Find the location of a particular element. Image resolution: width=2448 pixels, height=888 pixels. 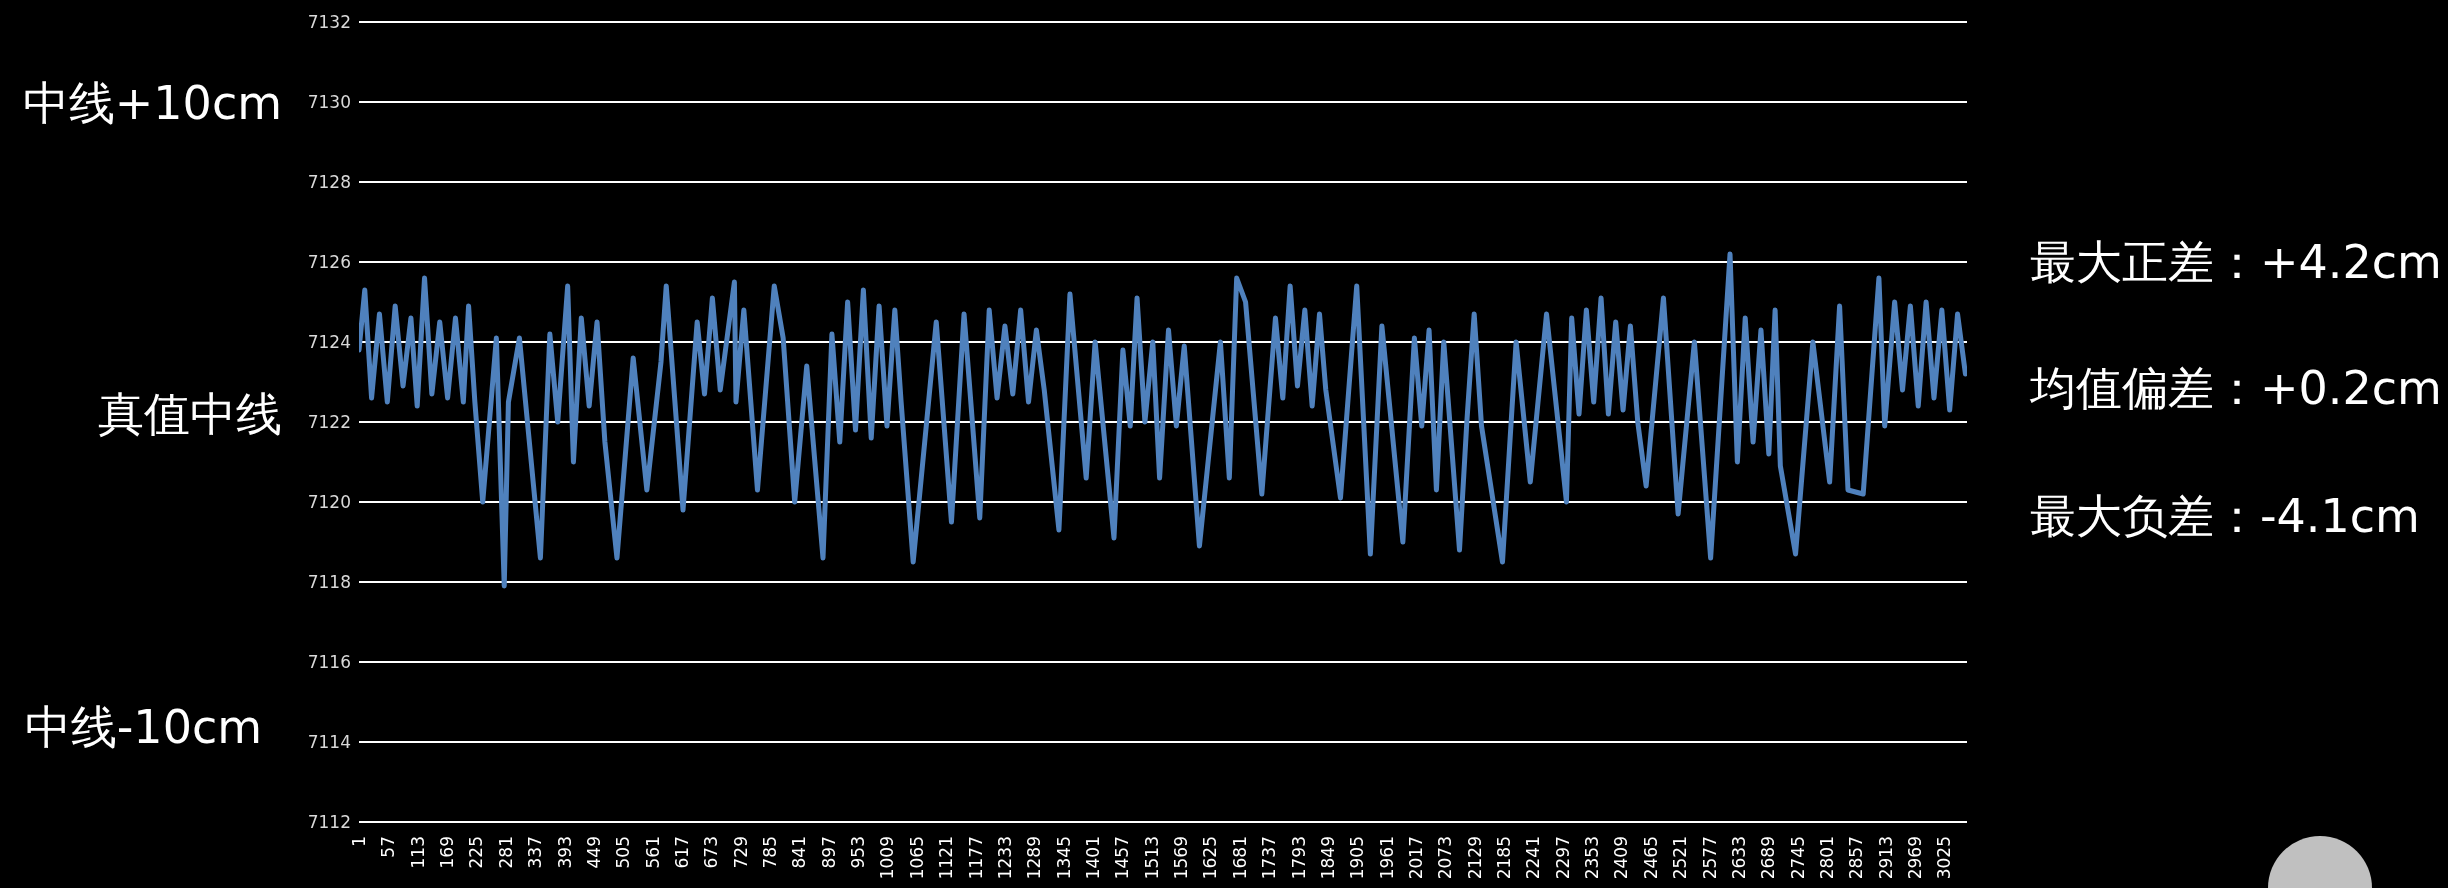

x-tick-label: 1289 is located at coordinates (1034, 858).